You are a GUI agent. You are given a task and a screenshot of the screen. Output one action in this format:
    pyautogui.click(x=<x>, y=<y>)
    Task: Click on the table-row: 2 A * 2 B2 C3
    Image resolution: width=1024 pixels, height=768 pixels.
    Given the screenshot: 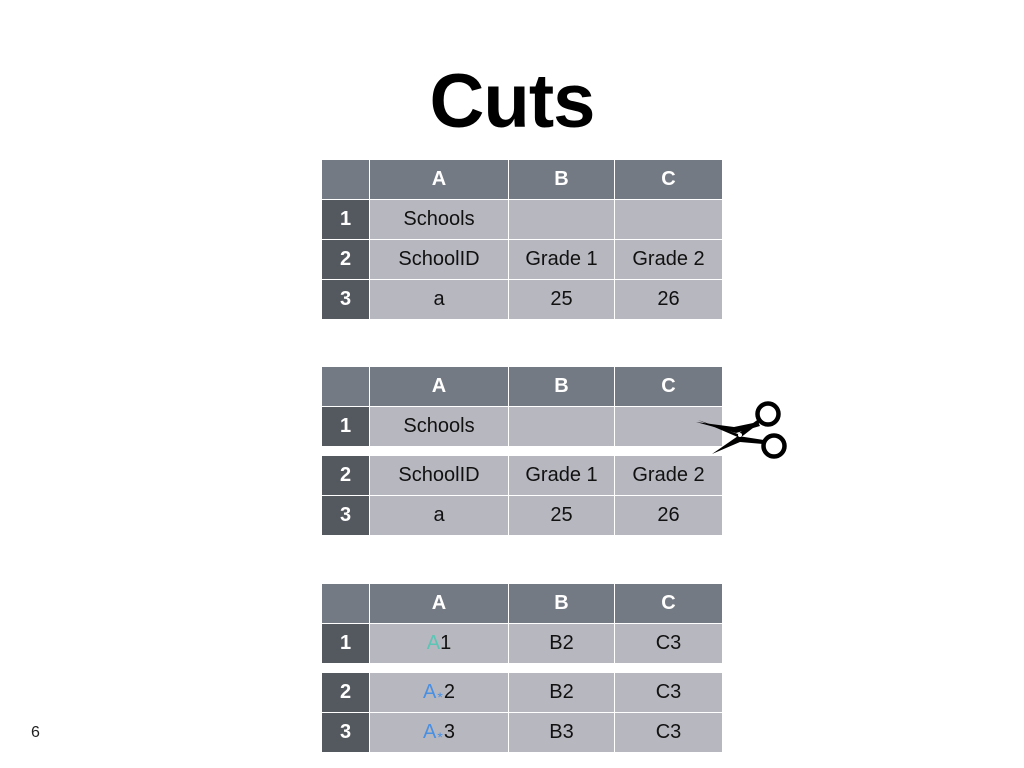 What is the action you would take?
    pyautogui.click(x=522, y=693)
    